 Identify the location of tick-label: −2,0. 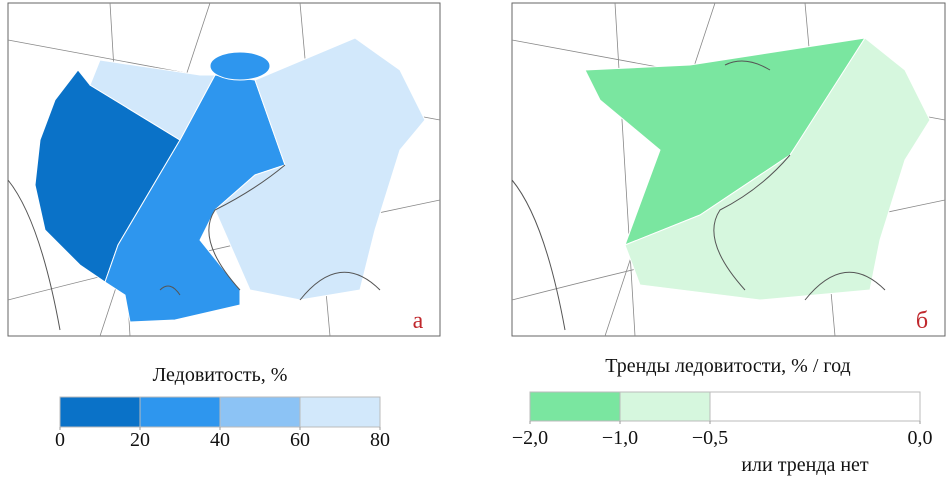
(530, 438).